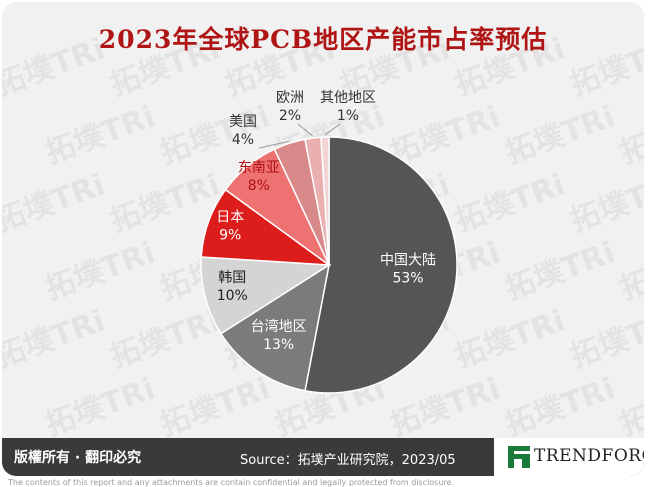 Image resolution: width=650 pixels, height=487 pixels. I want to click on slice-label-0: 中国大陆, so click(408, 260).